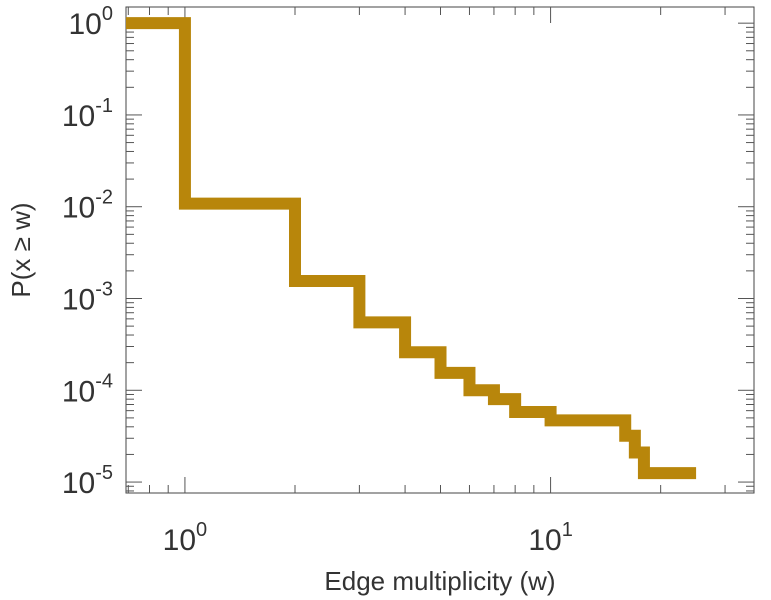 The image size is (771, 600). I want to click on y-tick-label: 10⁻⁵, so click(87, 481).